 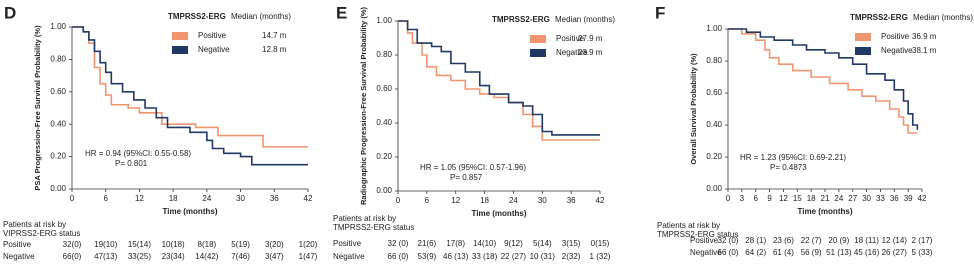 What do you see at coordinates (839, 252) in the screenshot?
I see `risk-cell: 51 (13)` at bounding box center [839, 252].